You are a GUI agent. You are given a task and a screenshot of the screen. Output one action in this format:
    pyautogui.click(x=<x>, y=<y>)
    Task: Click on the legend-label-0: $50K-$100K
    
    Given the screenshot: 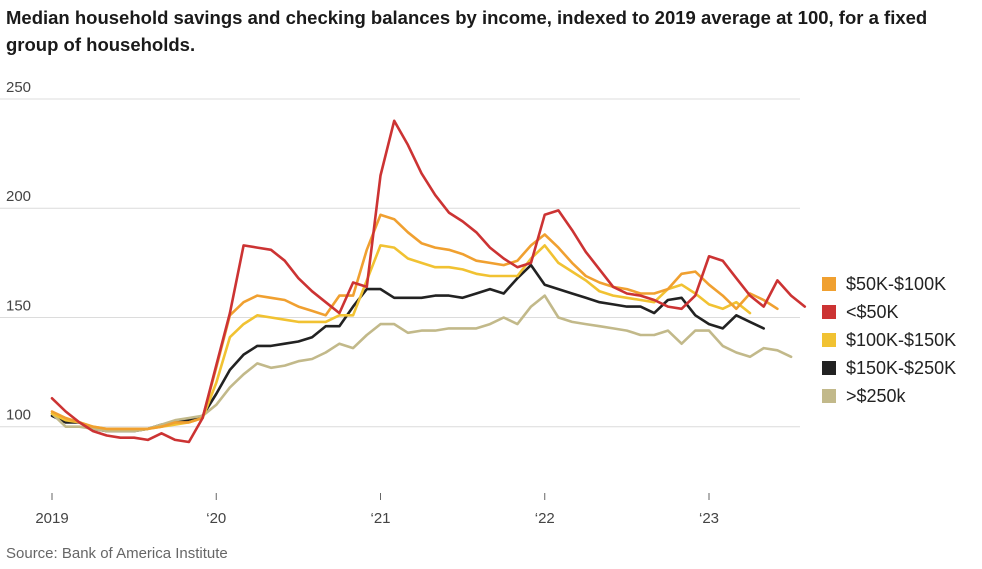 What is the action you would take?
    pyautogui.click(x=896, y=284)
    